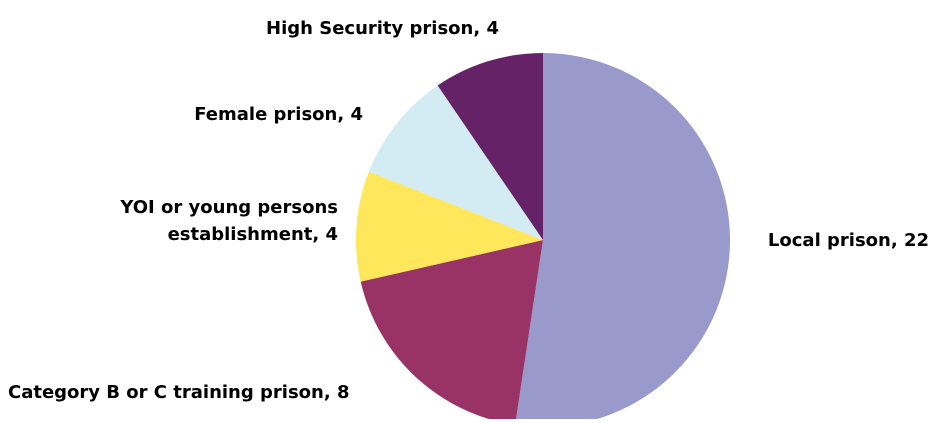 The image size is (932, 423). Describe the element at coordinates (228, 207) in the screenshot. I see `slice-label-3-line-1: YOI or young persons` at that location.